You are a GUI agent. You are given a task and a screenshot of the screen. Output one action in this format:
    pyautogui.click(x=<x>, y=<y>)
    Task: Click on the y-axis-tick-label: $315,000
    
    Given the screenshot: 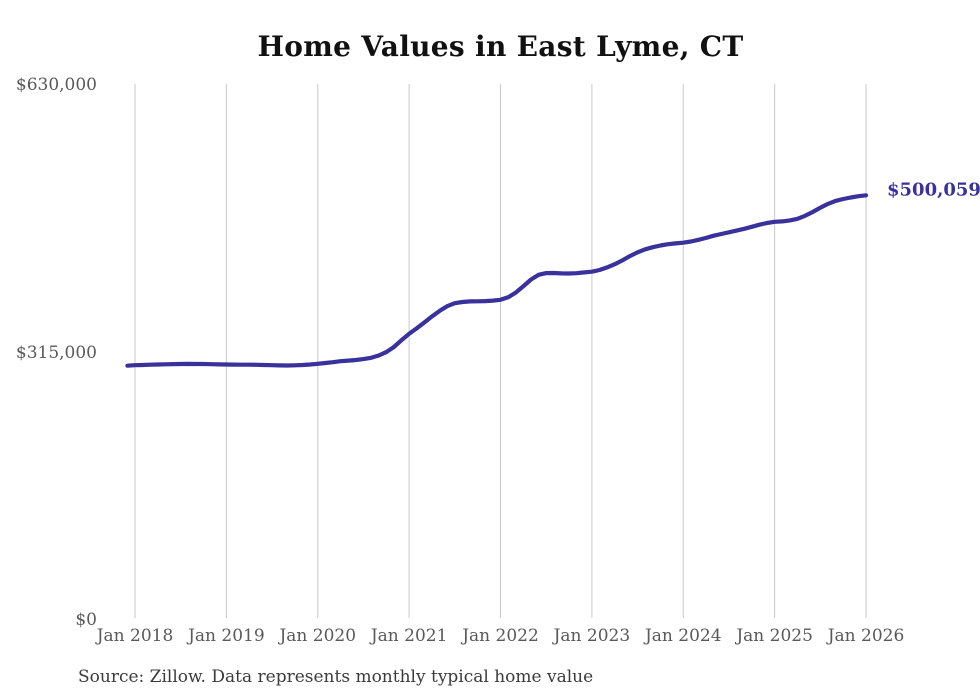 What is the action you would take?
    pyautogui.click(x=56, y=352)
    